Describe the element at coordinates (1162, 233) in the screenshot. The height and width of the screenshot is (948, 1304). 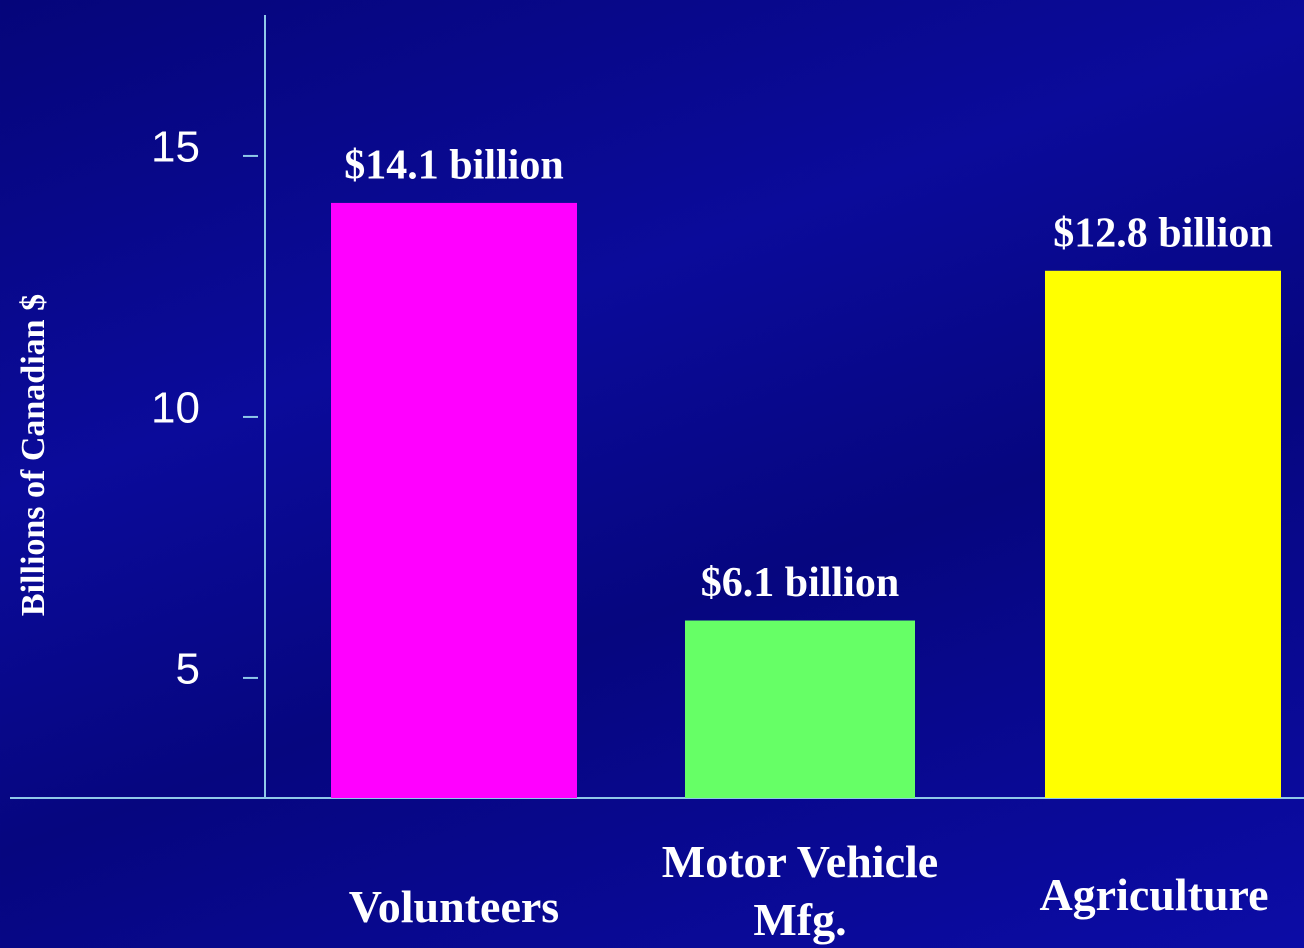
I see `value-label: $12.8 billion` at that location.